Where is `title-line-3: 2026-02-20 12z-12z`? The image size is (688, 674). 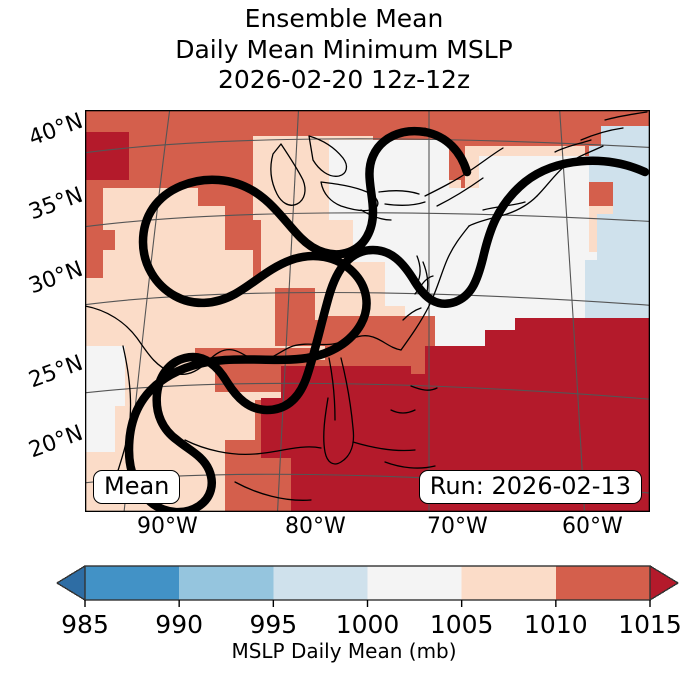 title-line-3: 2026-02-20 12z-12z is located at coordinates (344, 79).